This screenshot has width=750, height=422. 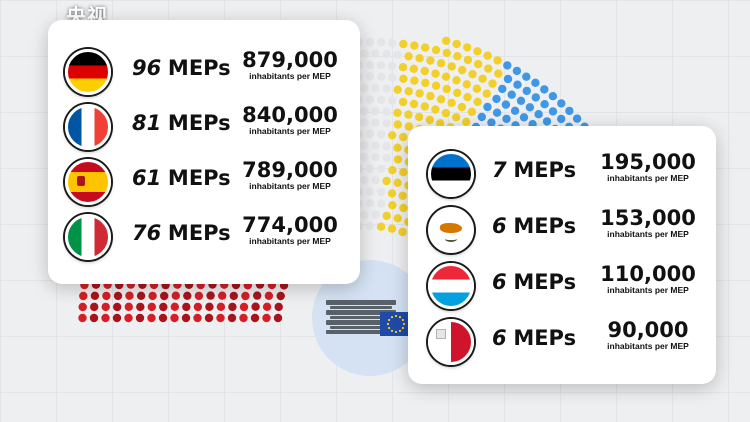 I want to click on luxembourg-flag, so click(x=451, y=286).